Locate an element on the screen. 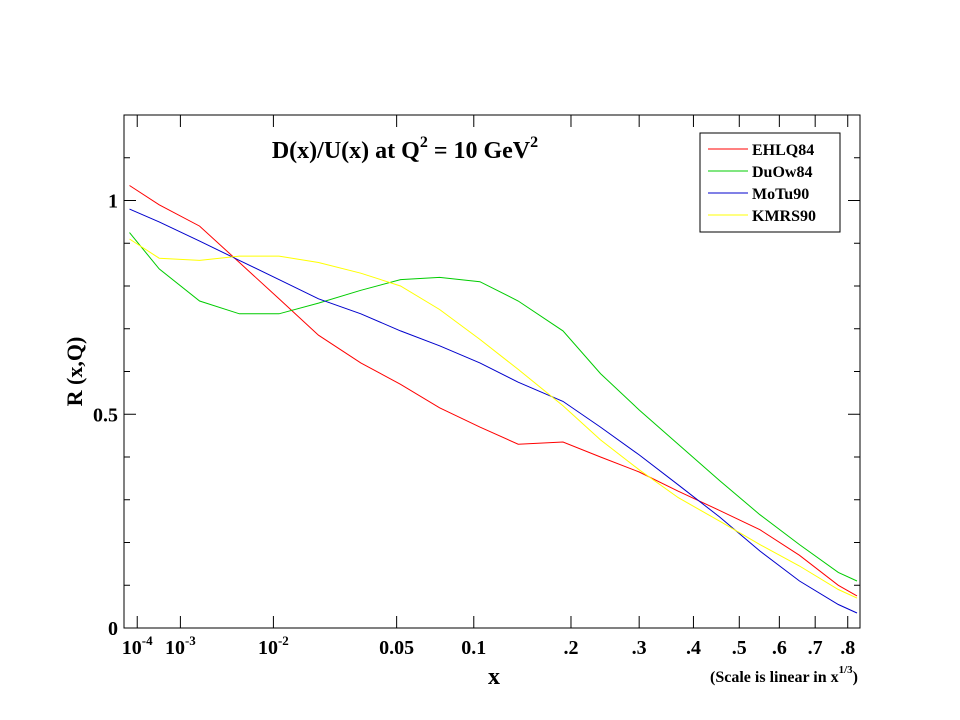 The height and width of the screenshot is (720, 960). x-tick-label-text: .7 is located at coordinates (815, 648).